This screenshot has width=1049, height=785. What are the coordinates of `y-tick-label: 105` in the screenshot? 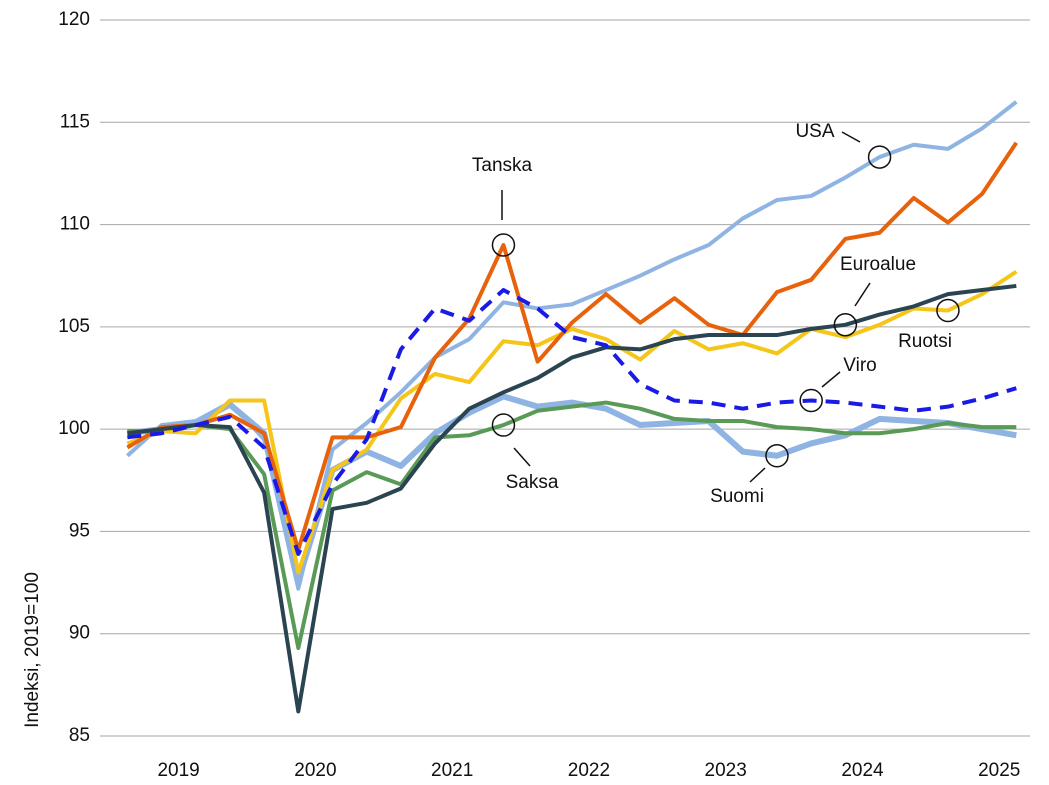 It's located at (74, 326).